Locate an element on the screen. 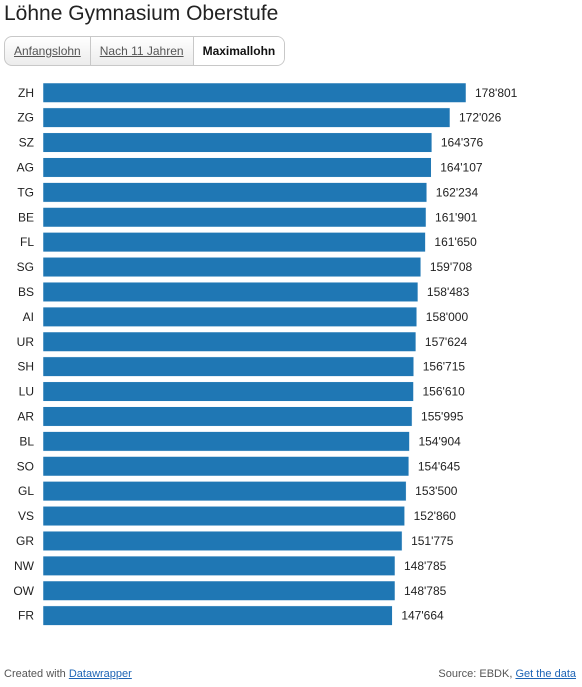  chart-title: Löhne Gymnasium Oberstufe is located at coordinates (141, 13).